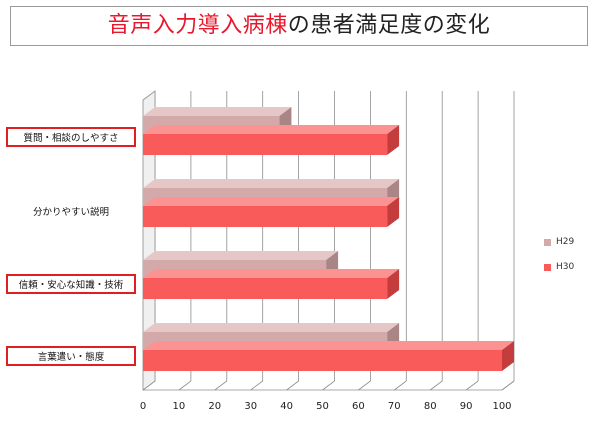  I want to click on legend-item-h30: H30, so click(559, 267).